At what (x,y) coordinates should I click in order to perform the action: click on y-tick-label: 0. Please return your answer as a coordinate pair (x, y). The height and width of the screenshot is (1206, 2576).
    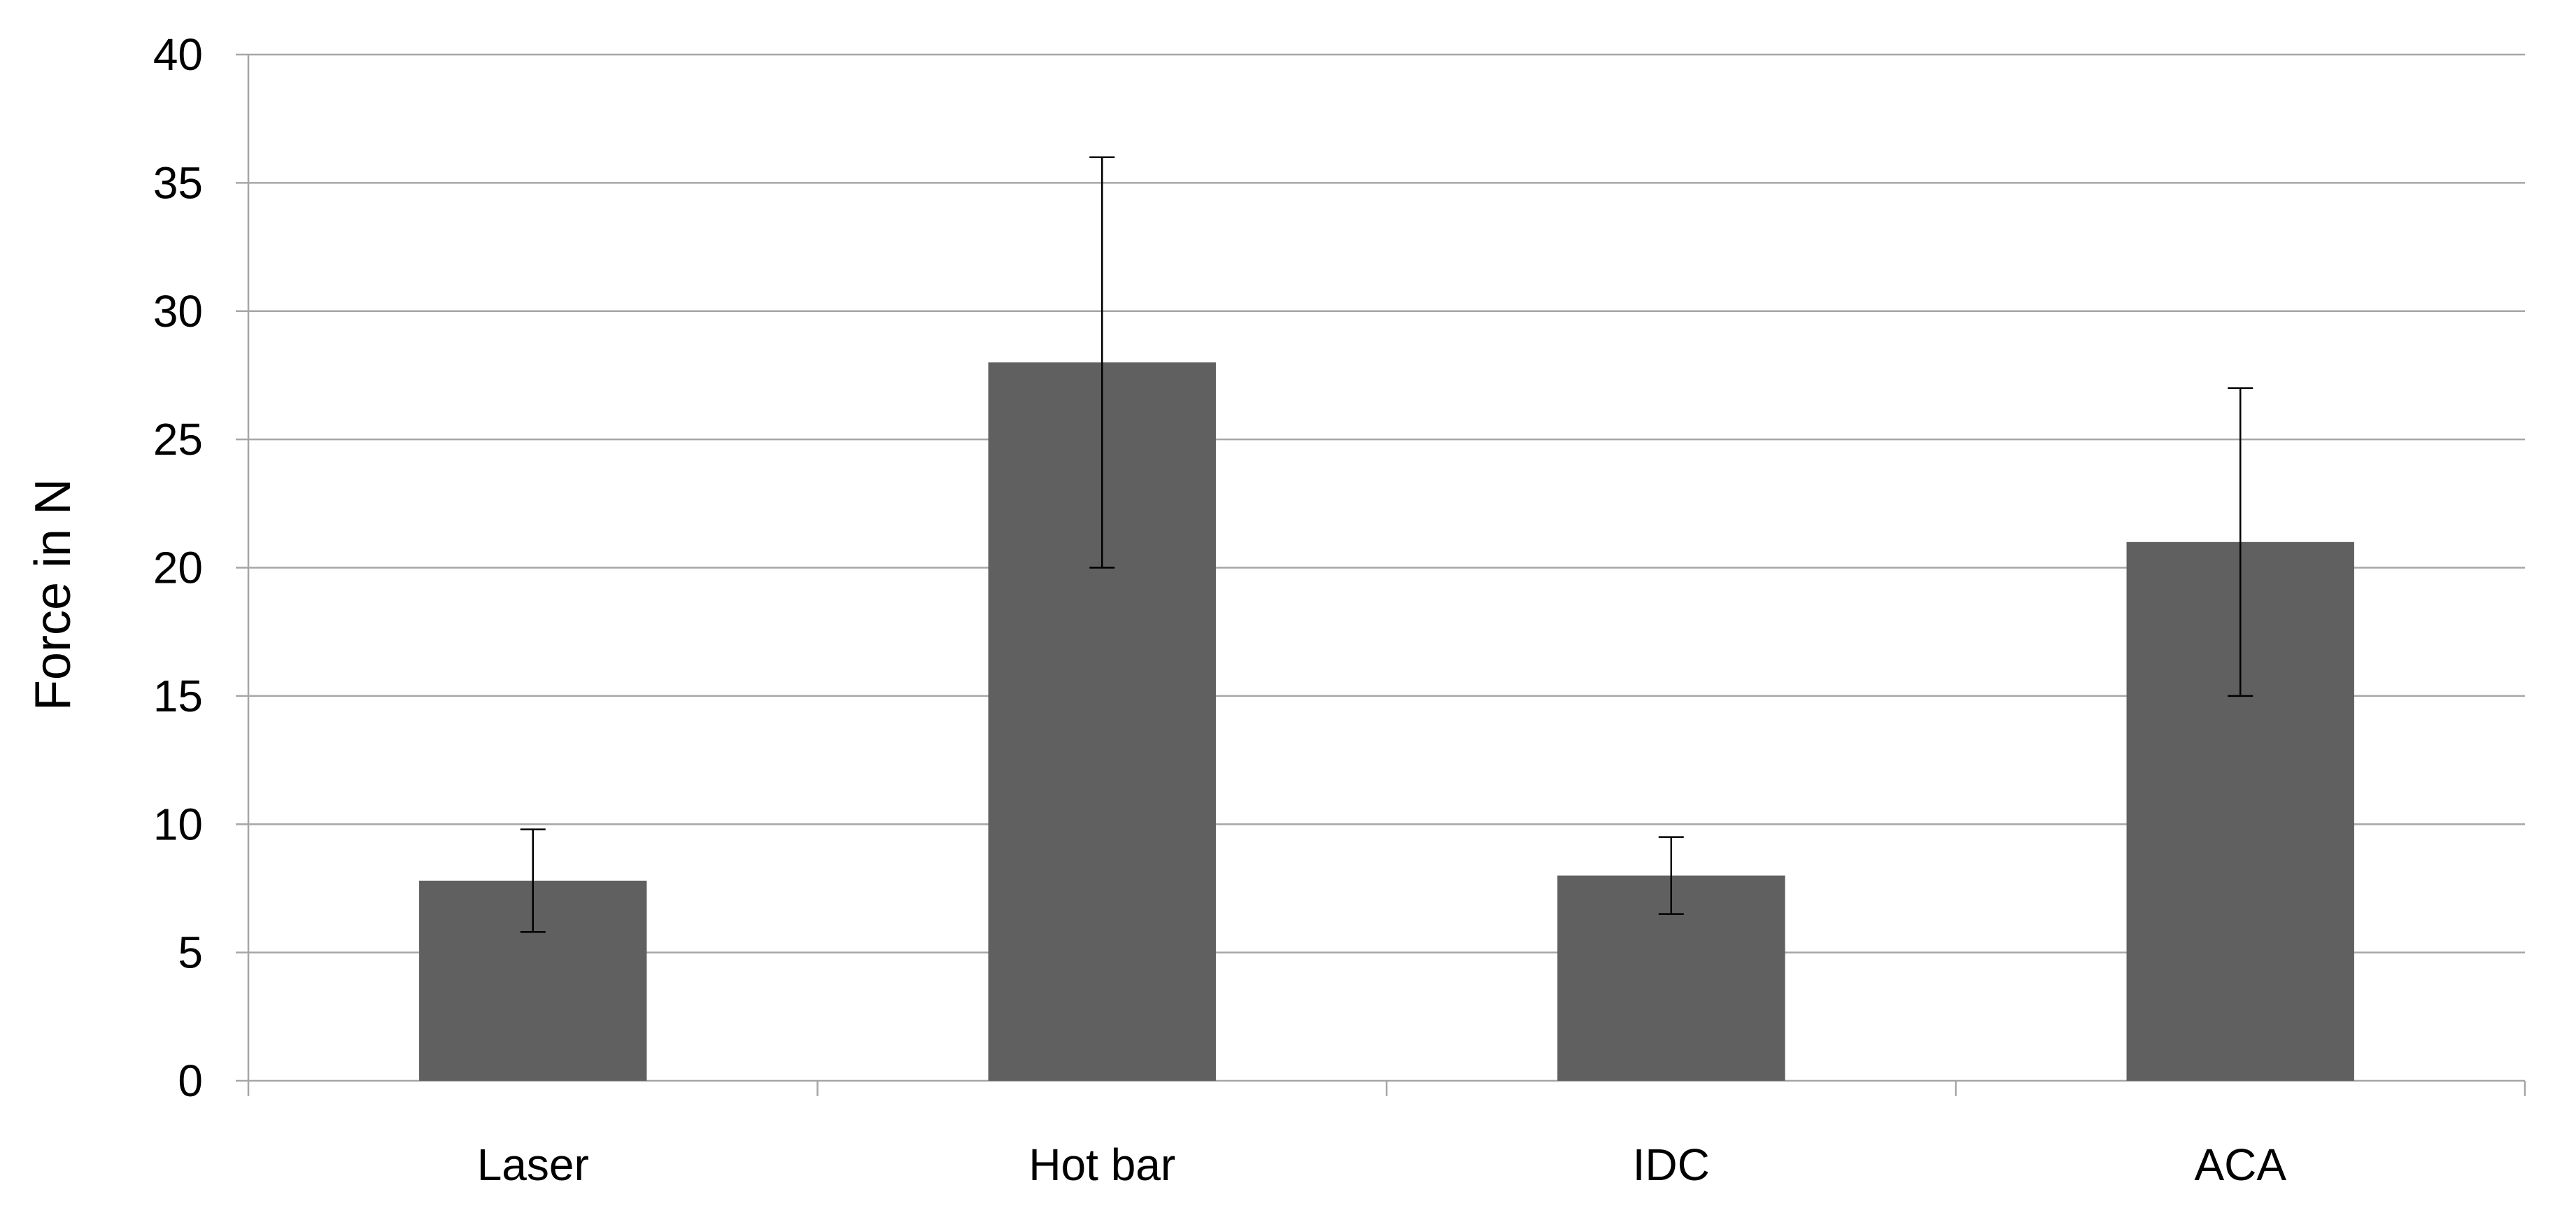
    Looking at the image, I should click on (191, 1081).